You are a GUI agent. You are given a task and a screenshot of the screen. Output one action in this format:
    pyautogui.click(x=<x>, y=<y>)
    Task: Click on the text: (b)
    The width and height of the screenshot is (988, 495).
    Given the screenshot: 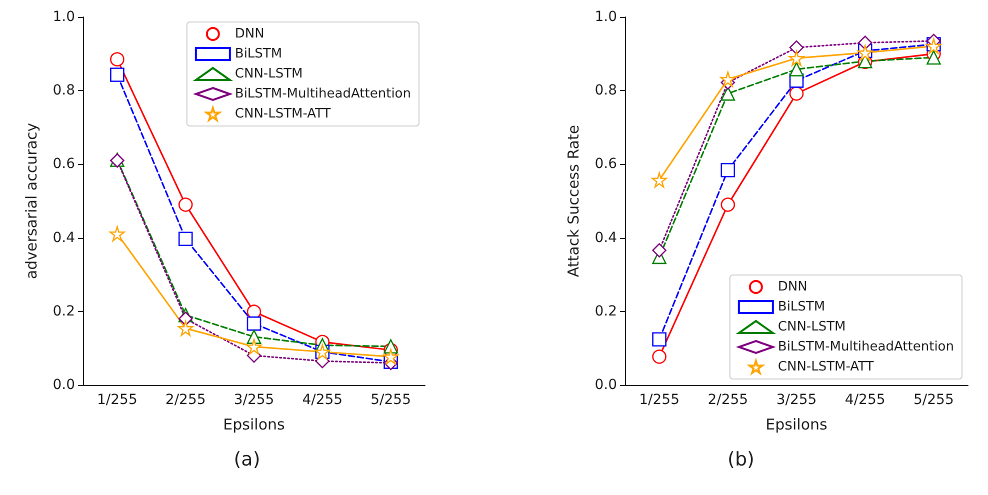 What is the action you would take?
    pyautogui.click(x=741, y=459)
    